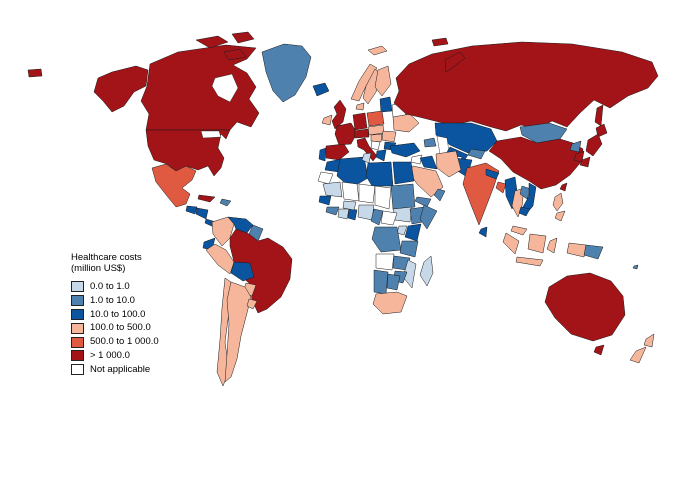  I want to click on country-japan-honshu, so click(594, 145).